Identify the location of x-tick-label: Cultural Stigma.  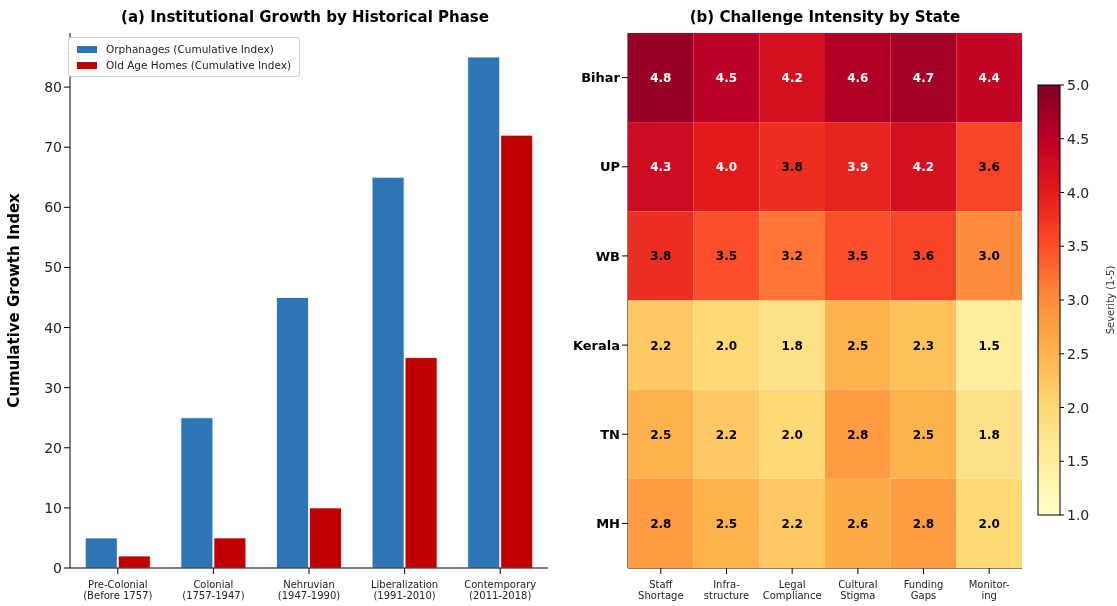
(858, 590).